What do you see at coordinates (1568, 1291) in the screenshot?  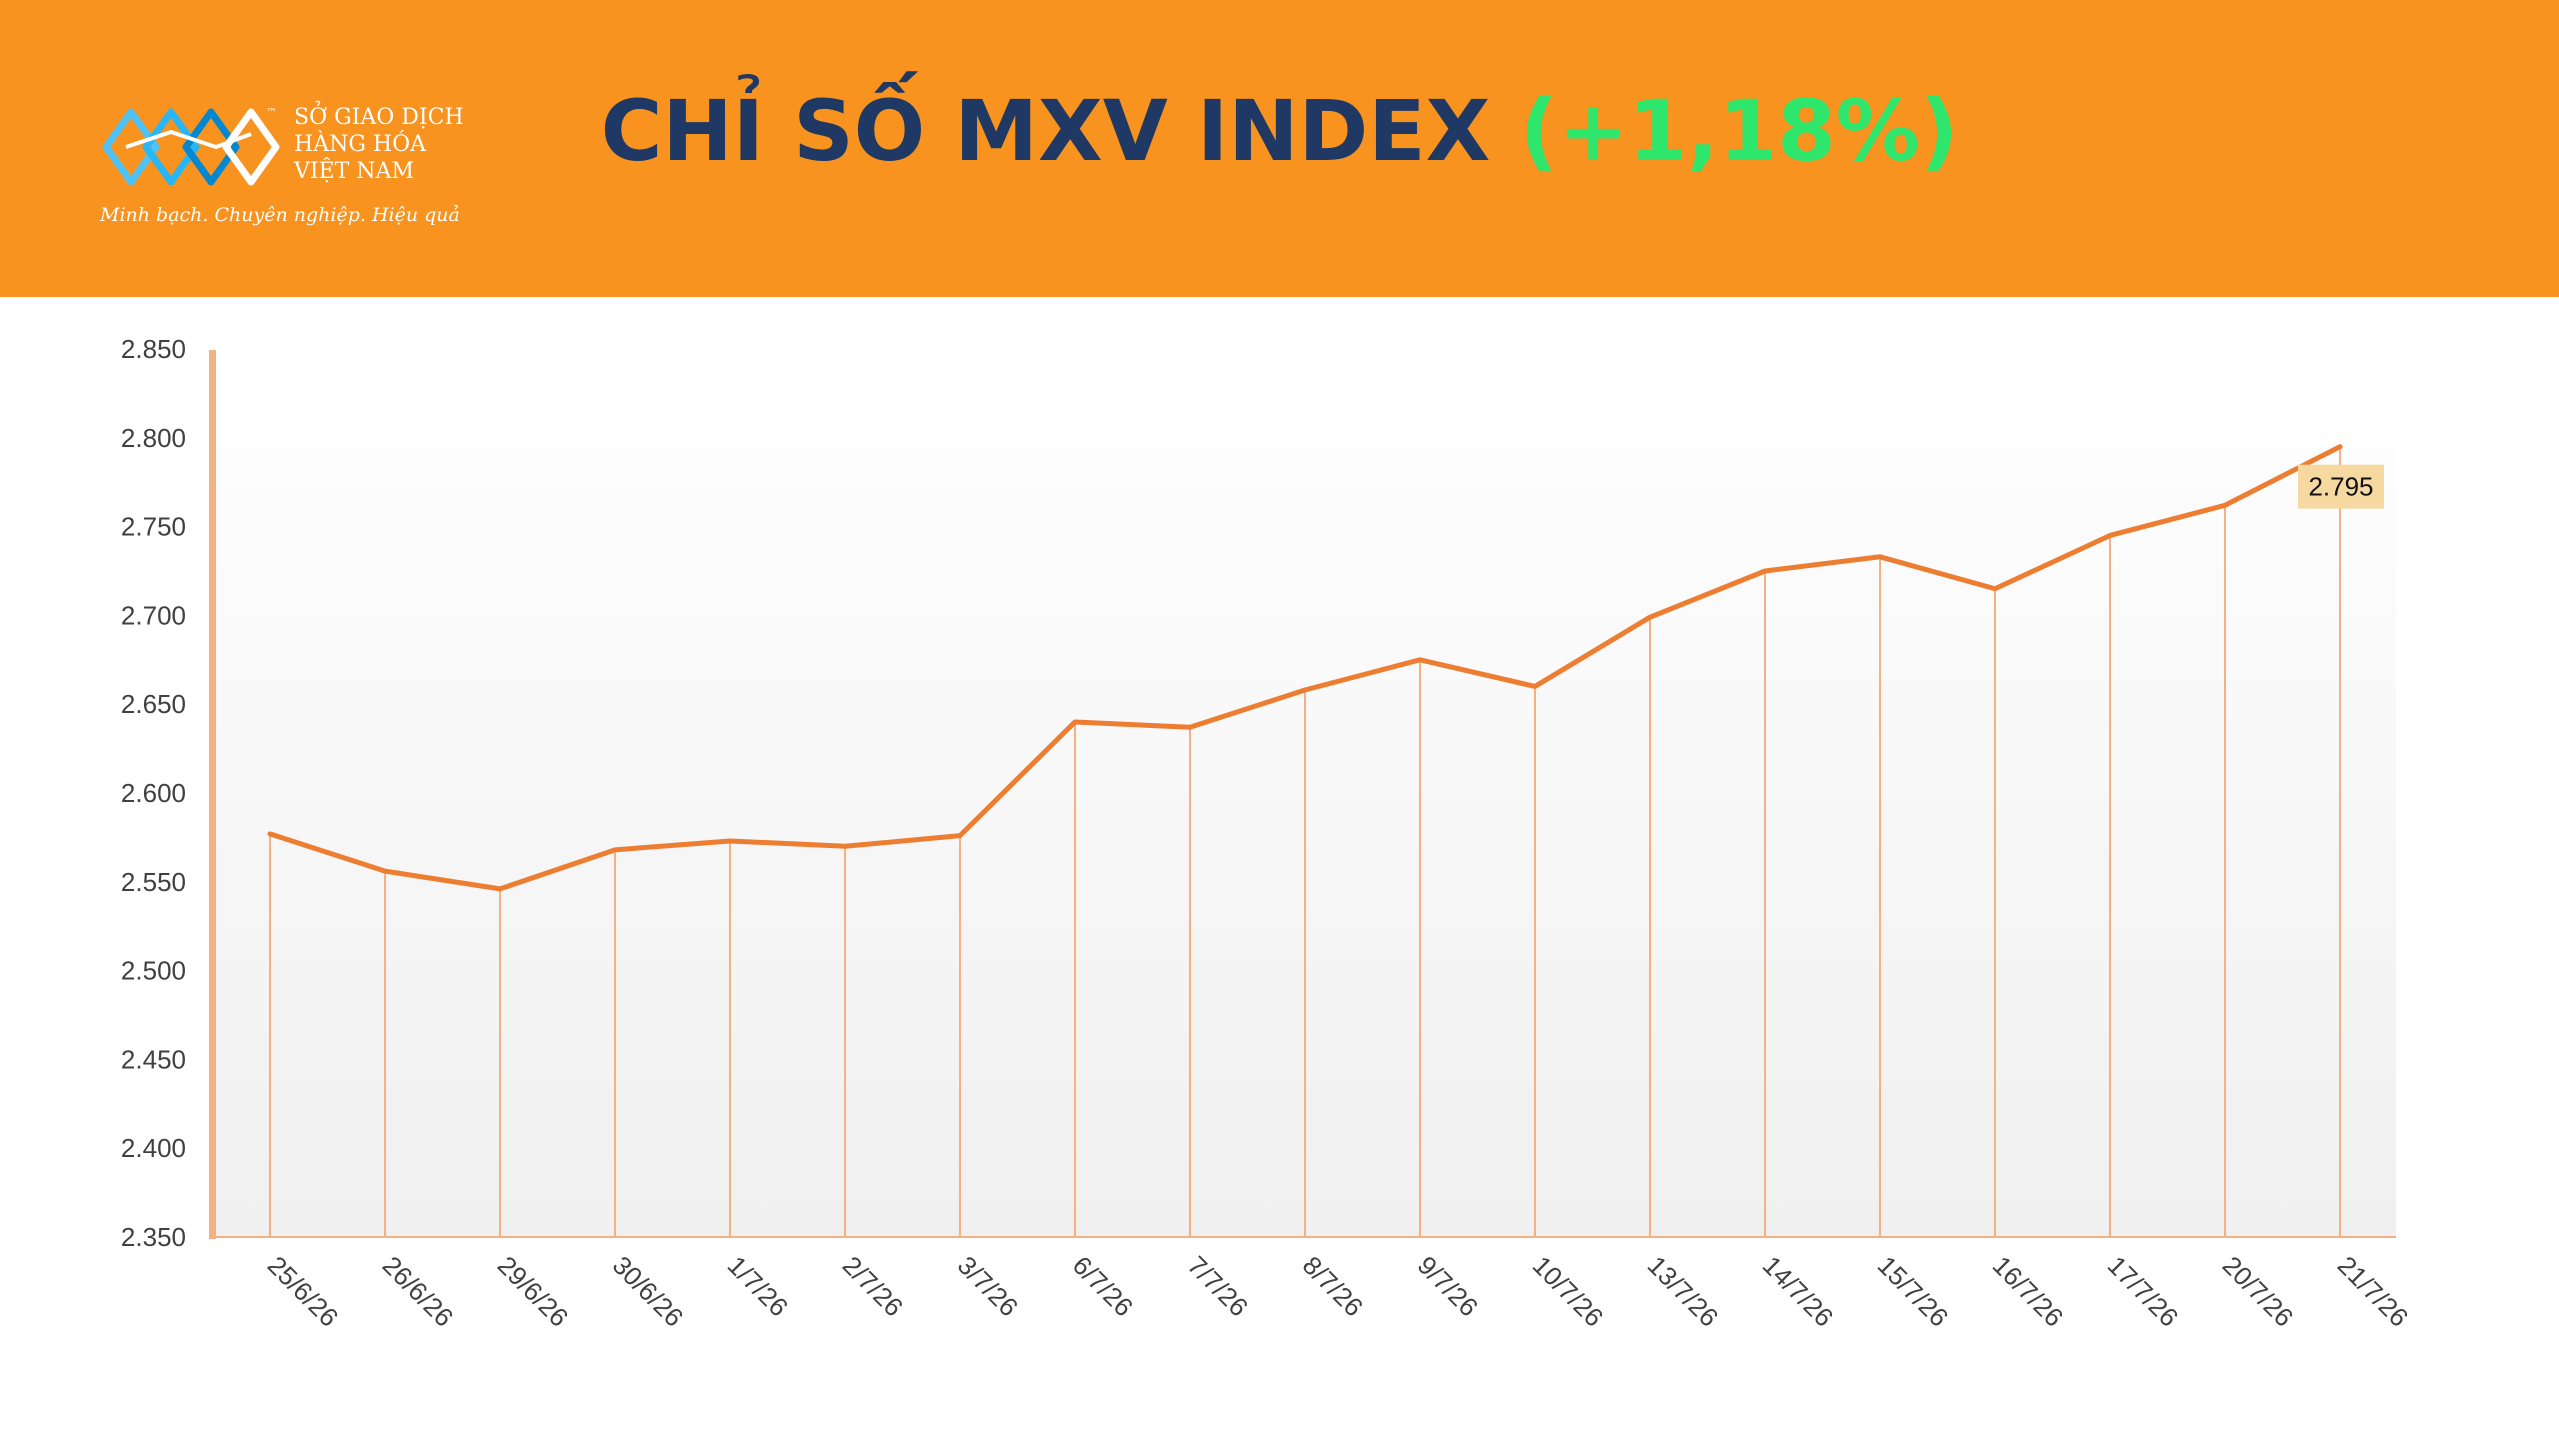 I see `x-tick-label: 10/7/26` at bounding box center [1568, 1291].